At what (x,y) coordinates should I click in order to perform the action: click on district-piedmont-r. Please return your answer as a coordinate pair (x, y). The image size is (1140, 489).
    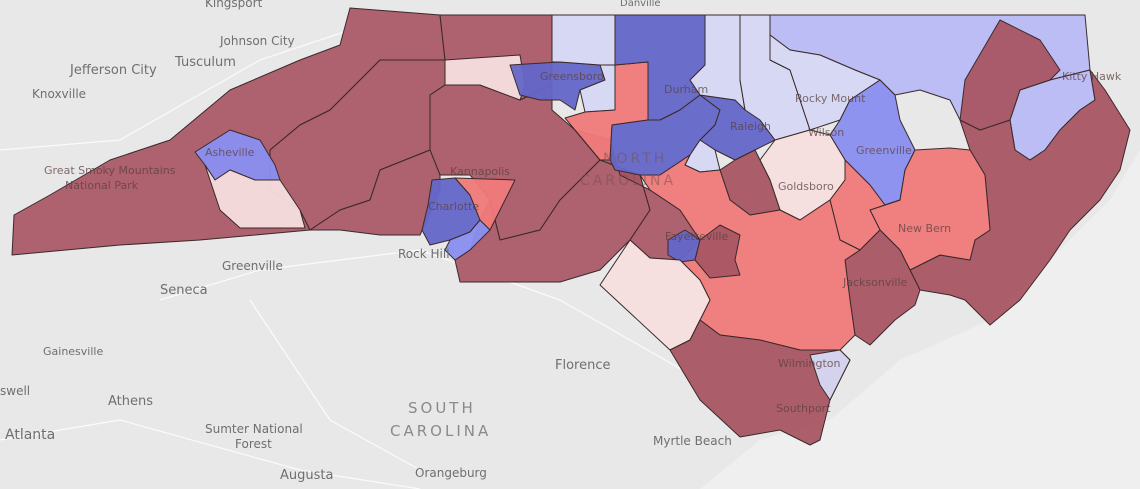
    Looking at the image, I should click on (375, 192).